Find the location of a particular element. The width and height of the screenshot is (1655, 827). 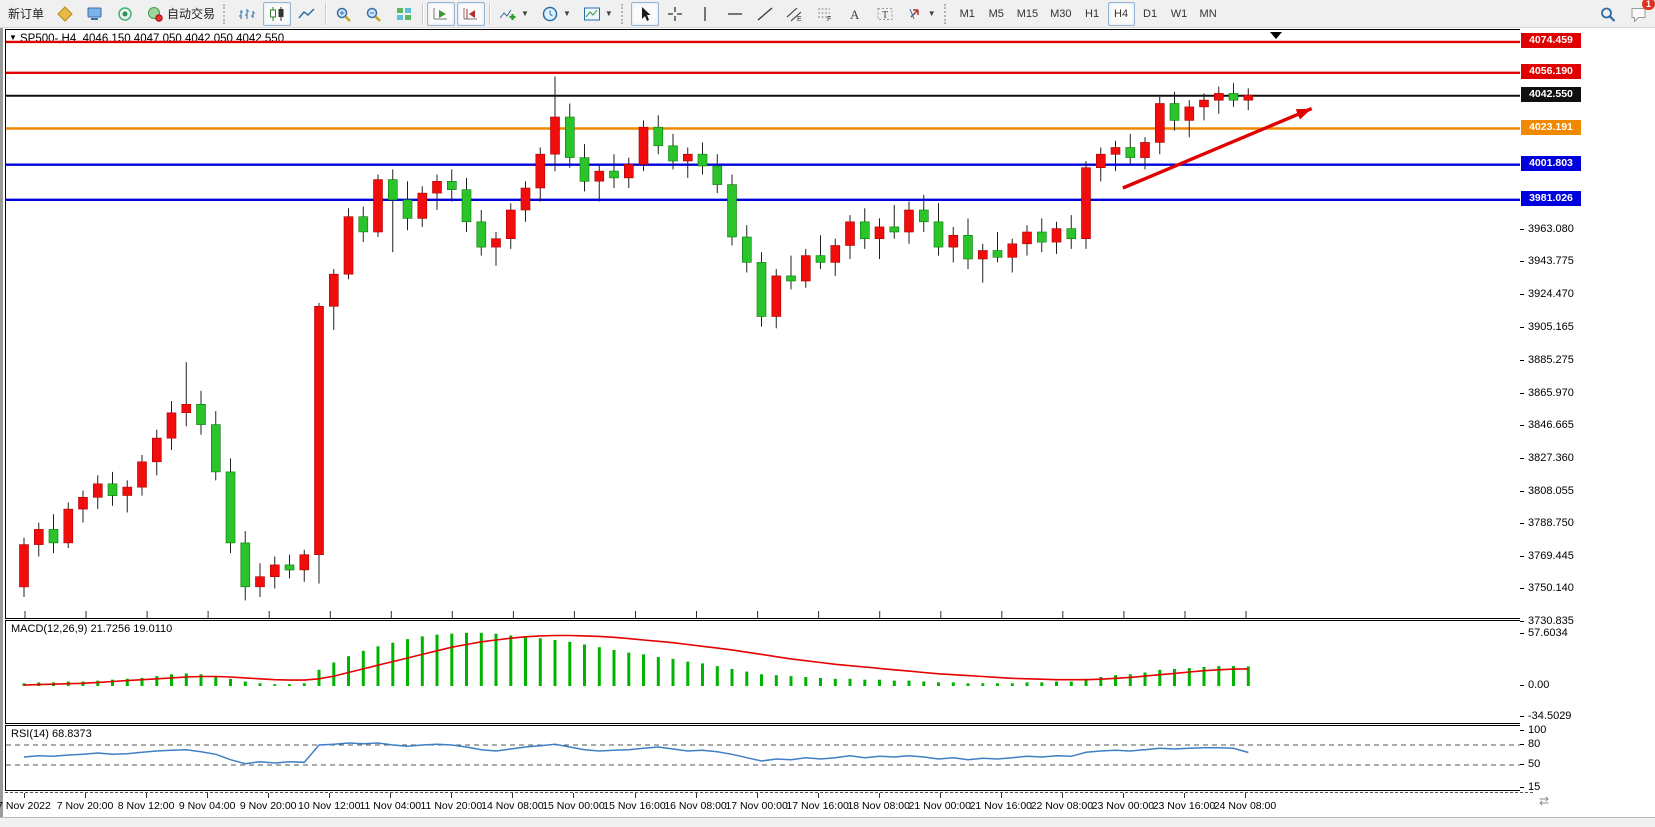

time-scale-label: 22 Nov 08:00 is located at coordinates (1062, 806).